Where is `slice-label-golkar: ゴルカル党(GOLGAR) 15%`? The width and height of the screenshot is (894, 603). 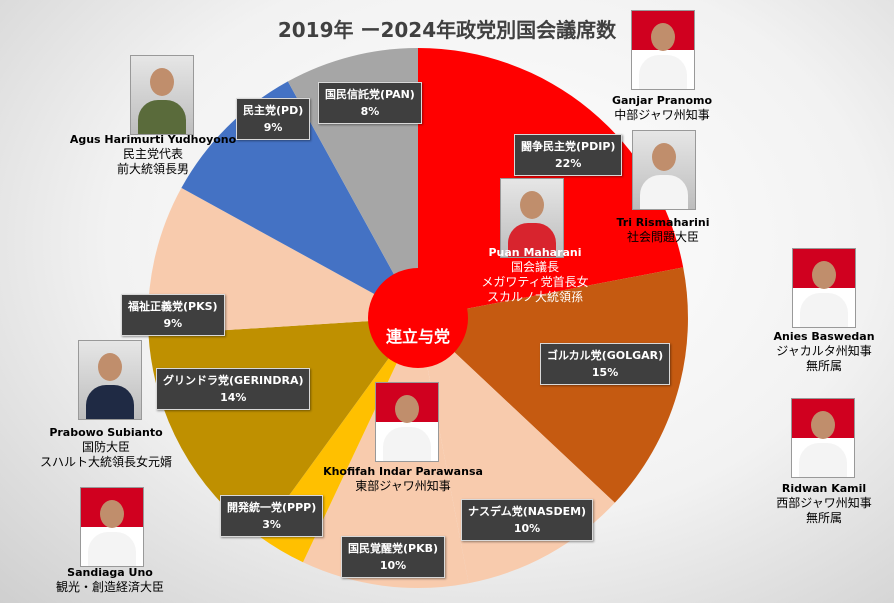 slice-label-golkar: ゴルカル党(GOLGAR) 15% is located at coordinates (605, 364).